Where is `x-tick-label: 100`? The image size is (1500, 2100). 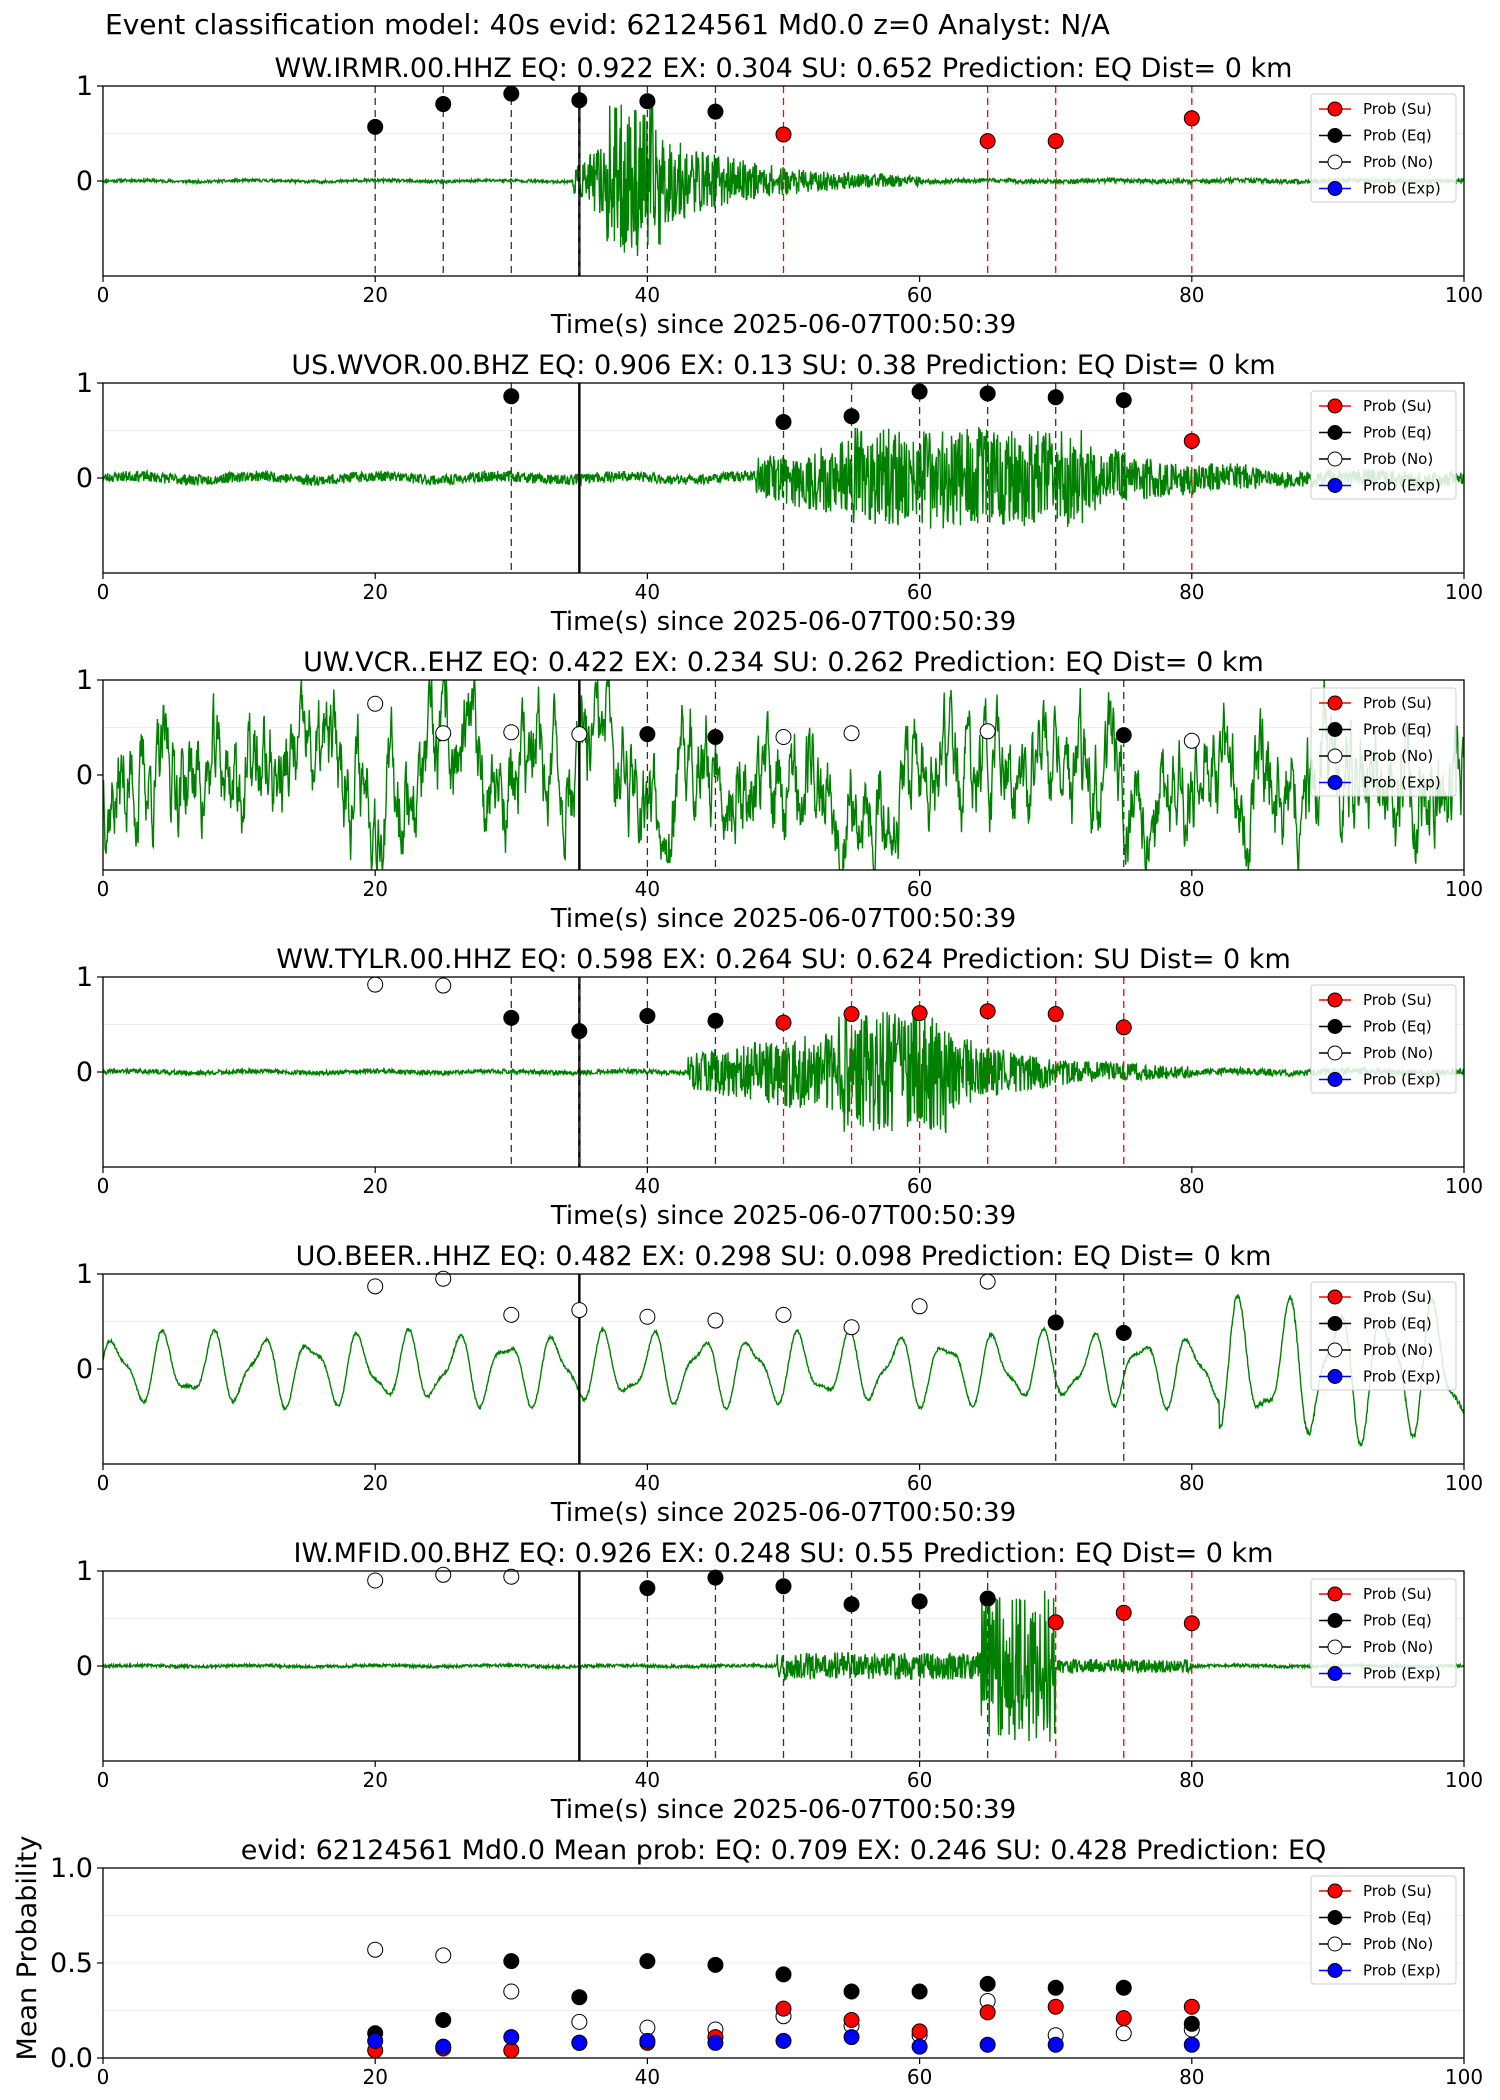
x-tick-label: 100 is located at coordinates (1464, 592).